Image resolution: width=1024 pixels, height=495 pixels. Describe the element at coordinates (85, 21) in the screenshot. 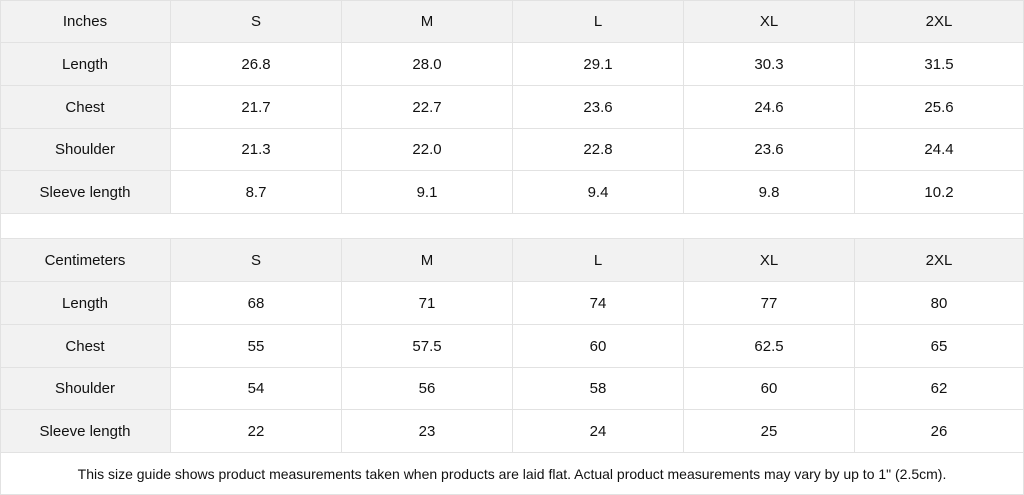

I see `unit-header: Inches` at that location.